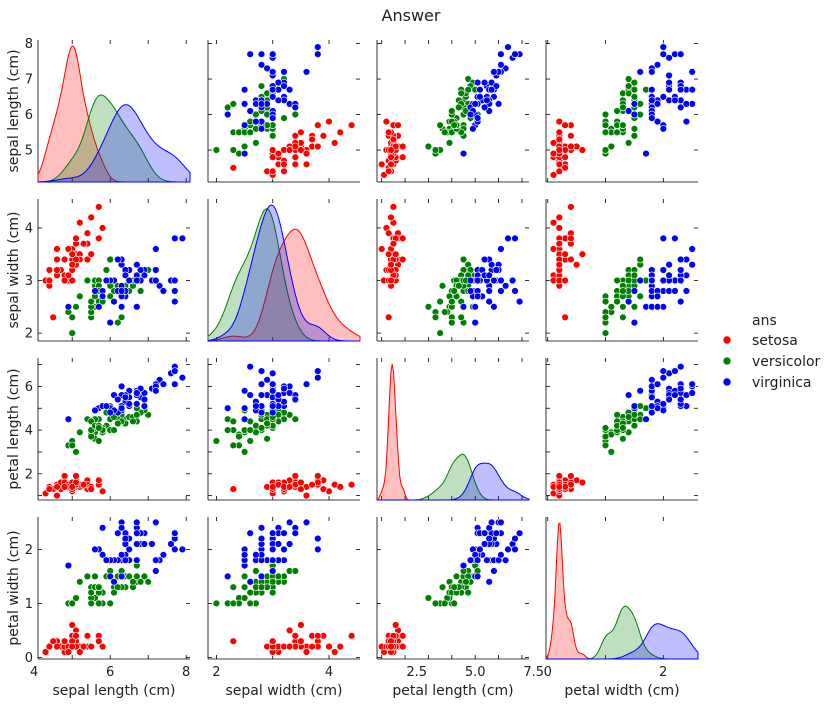  I want to click on panel-sepal-width-vs-petal-width, so click(621, 270).